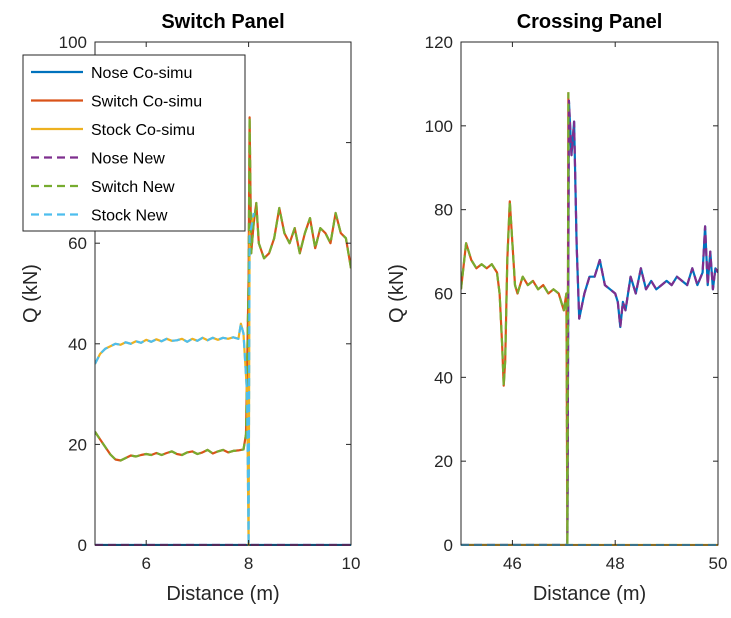 The height and width of the screenshot is (618, 731). What do you see at coordinates (443, 377) in the screenshot?
I see `crossing-y-tick-label: 40` at bounding box center [443, 377].